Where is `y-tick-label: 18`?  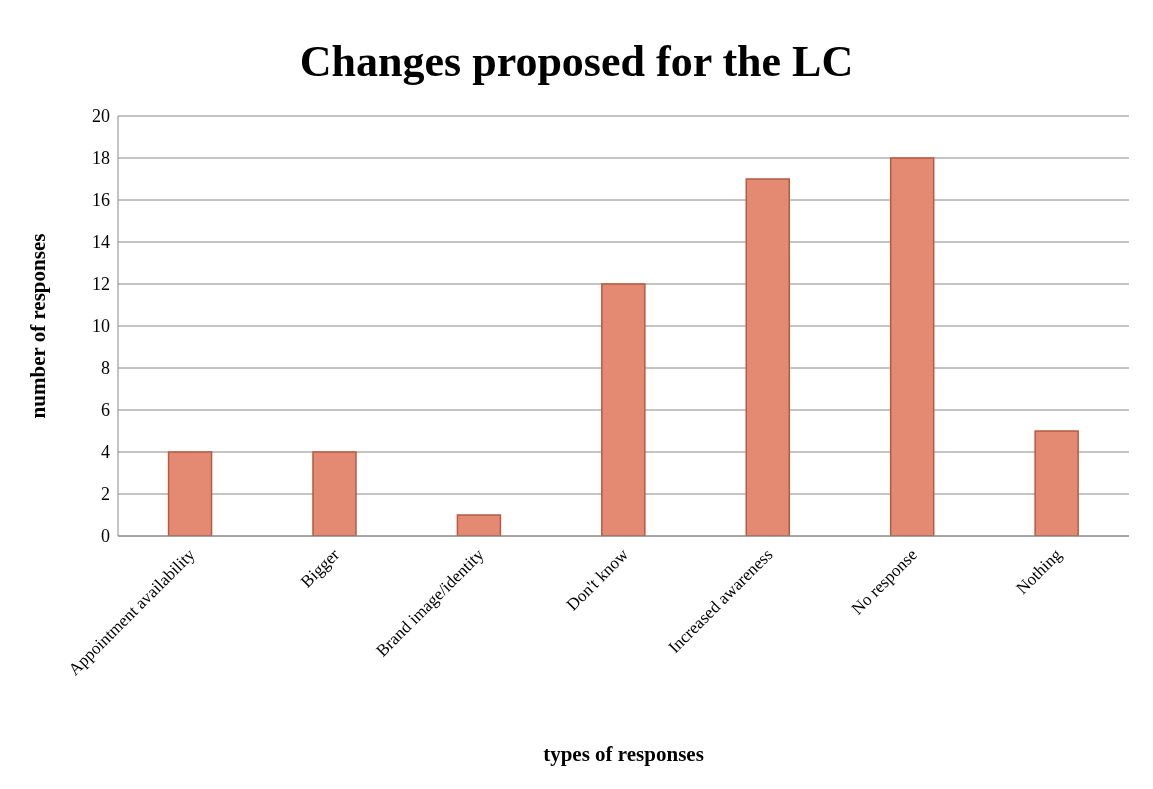 y-tick-label: 18 is located at coordinates (101, 158).